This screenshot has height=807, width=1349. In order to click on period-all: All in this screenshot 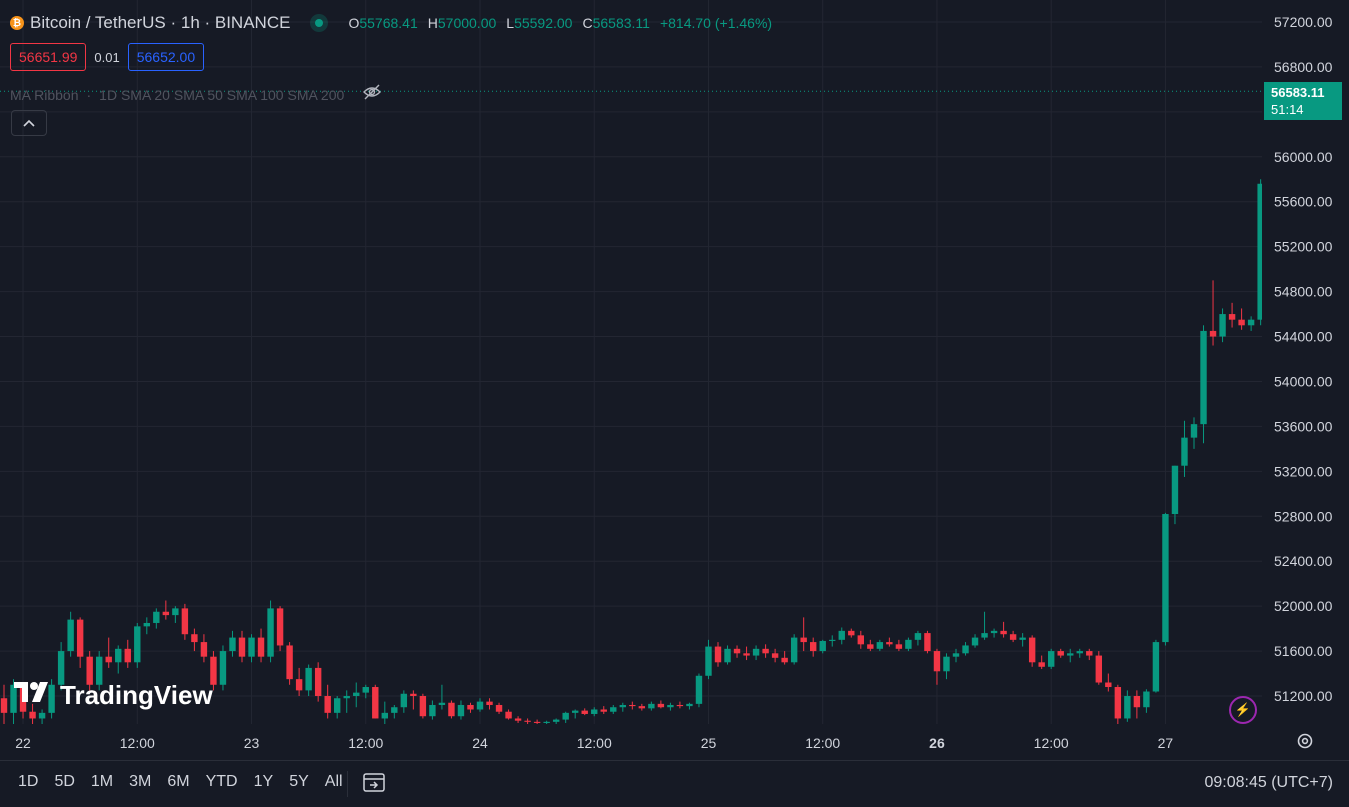, I will do `click(333, 781)`.